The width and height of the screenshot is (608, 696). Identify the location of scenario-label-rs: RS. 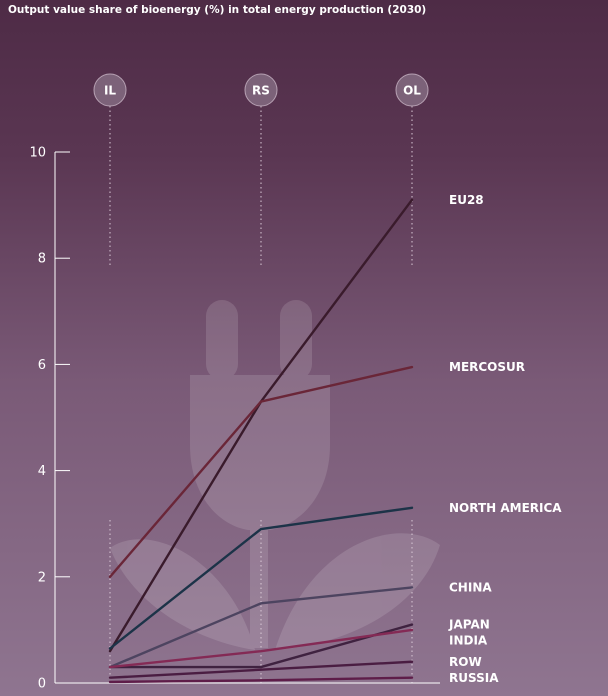
(261, 91).